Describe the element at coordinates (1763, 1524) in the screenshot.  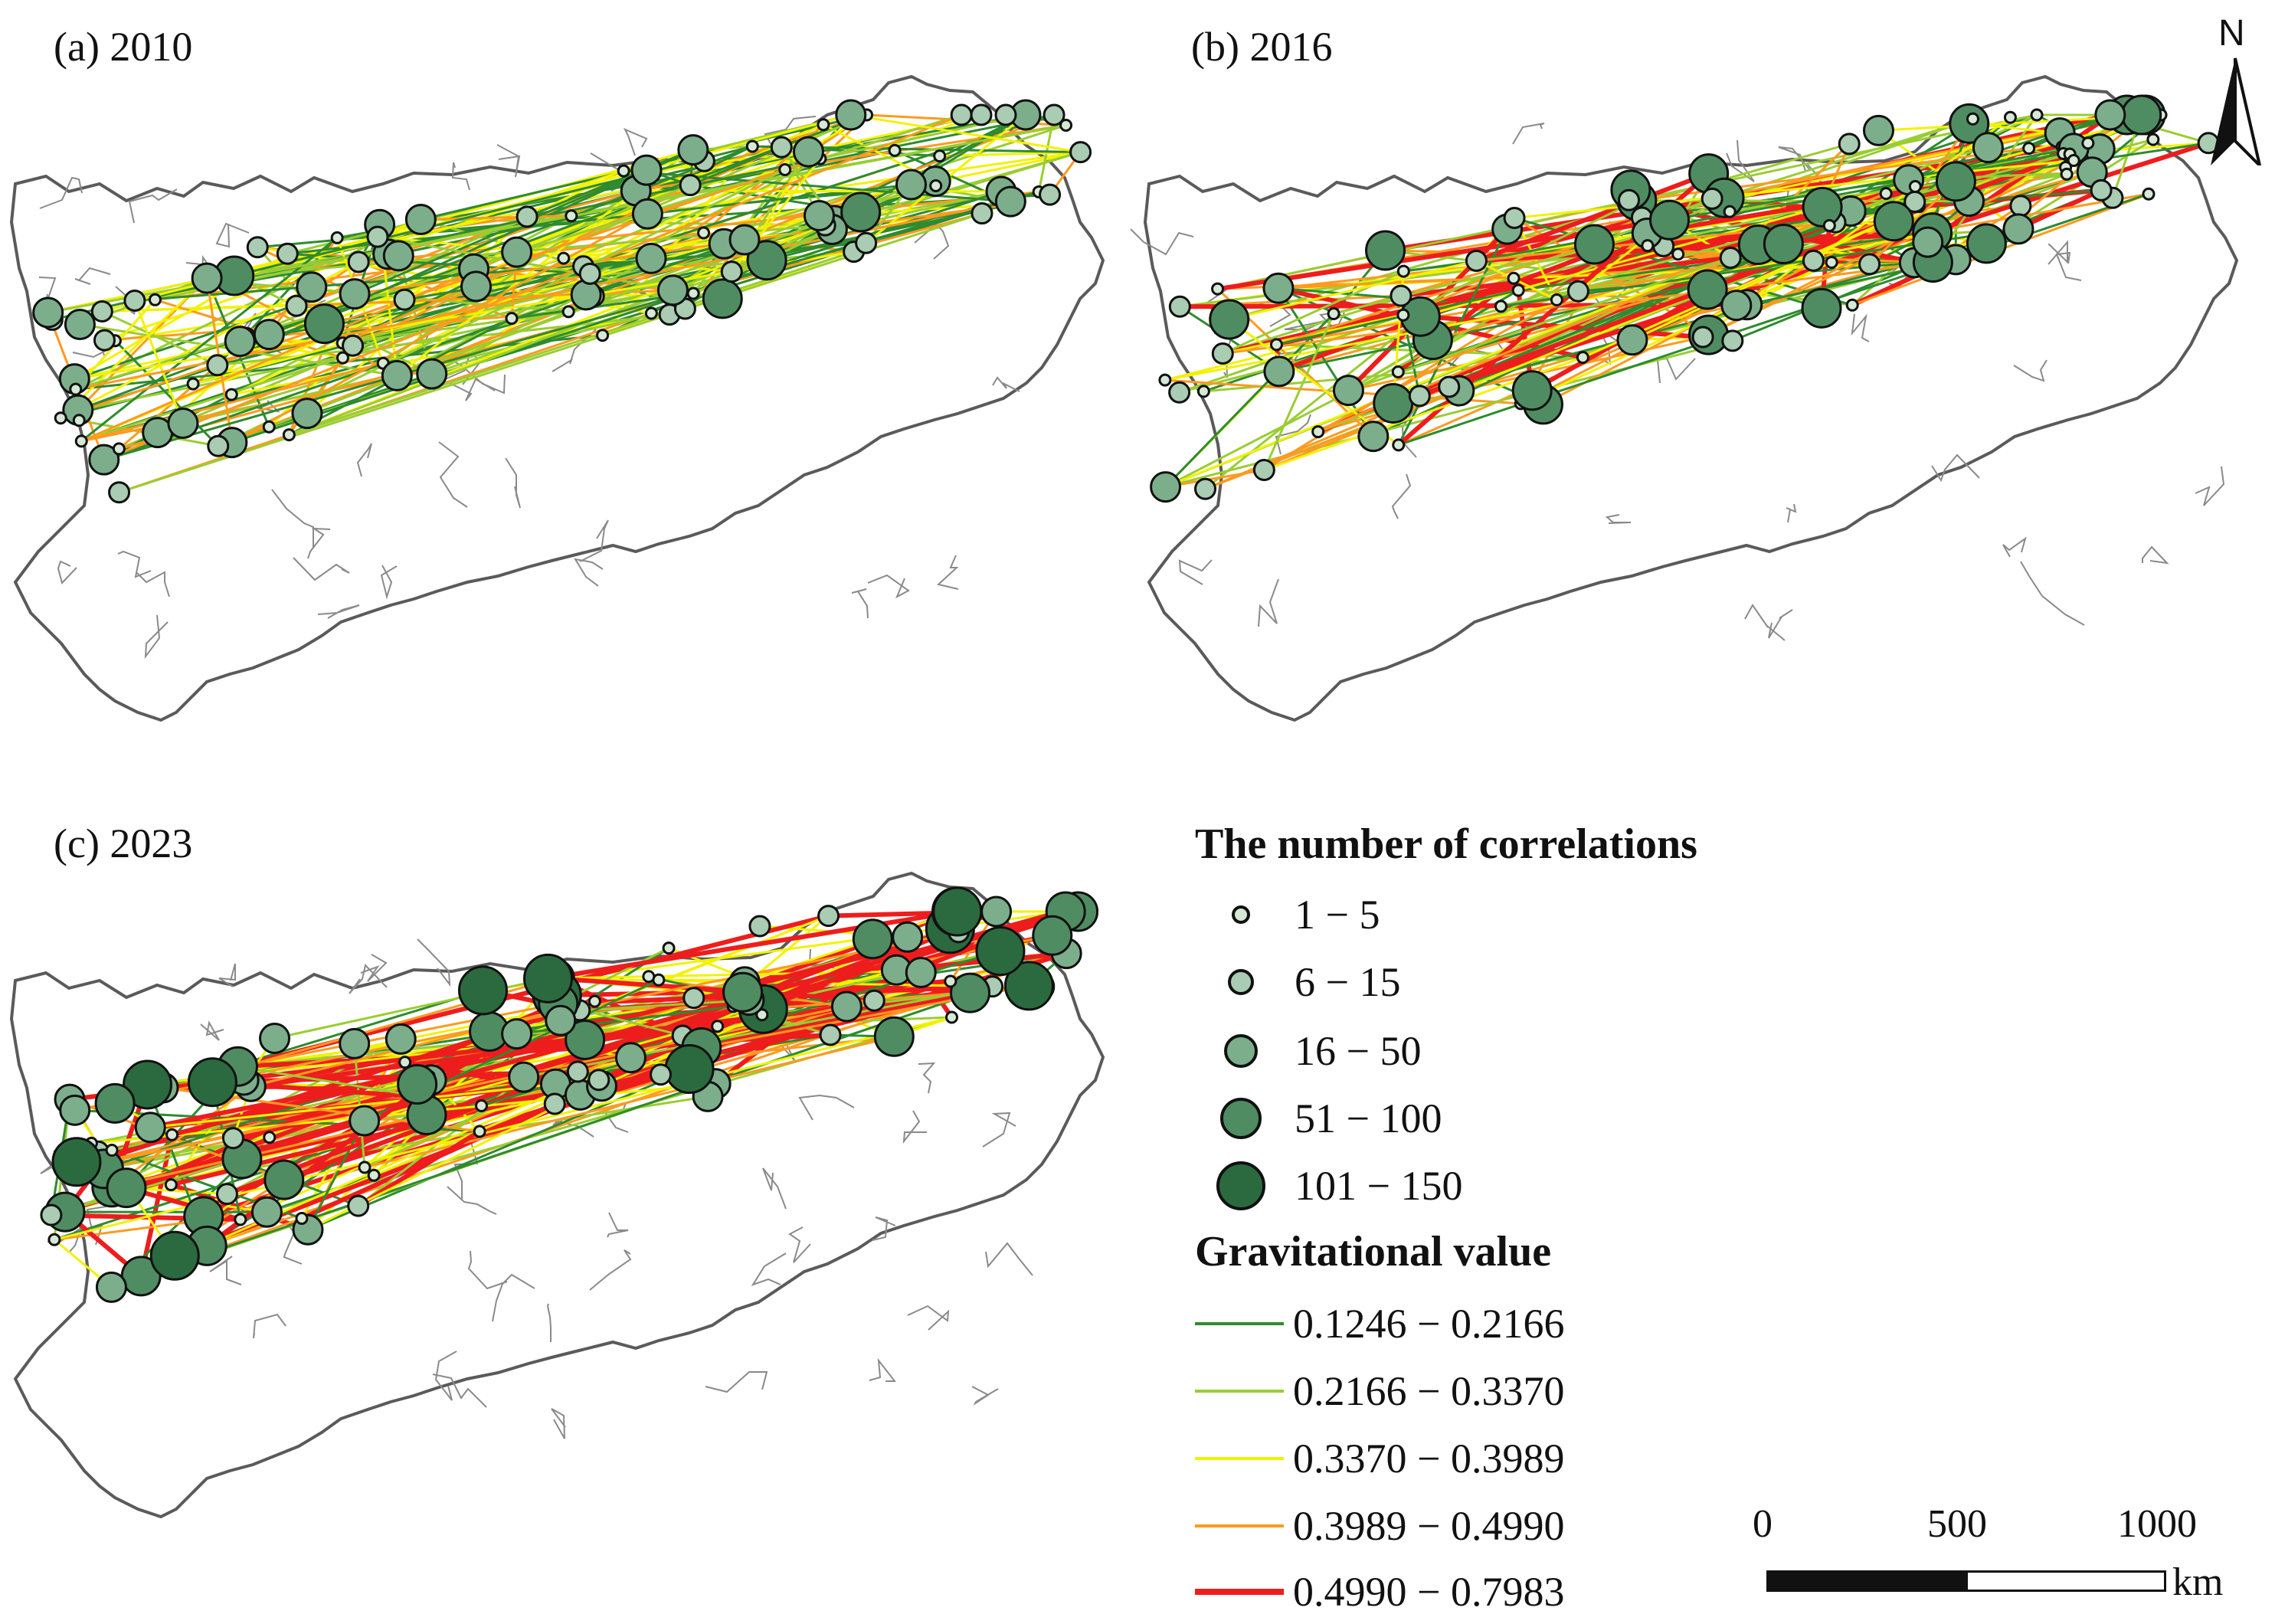
I see `scale-tick-0: 0` at that location.